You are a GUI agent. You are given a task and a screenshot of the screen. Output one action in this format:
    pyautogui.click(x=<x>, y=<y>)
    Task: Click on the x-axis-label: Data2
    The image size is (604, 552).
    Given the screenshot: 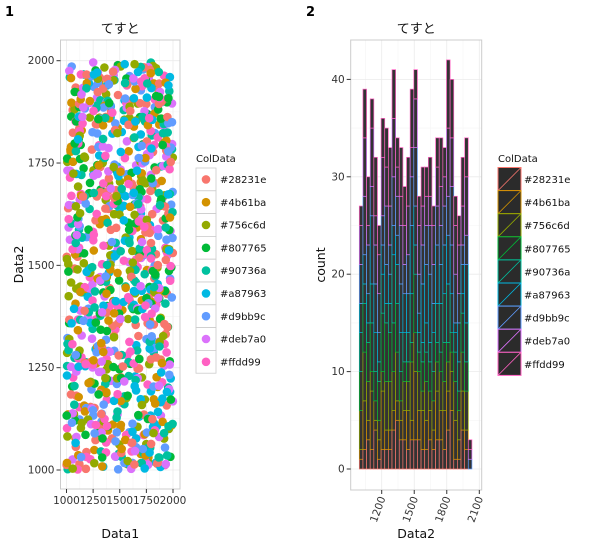 What is the action you would take?
    pyautogui.click(x=416, y=533)
    